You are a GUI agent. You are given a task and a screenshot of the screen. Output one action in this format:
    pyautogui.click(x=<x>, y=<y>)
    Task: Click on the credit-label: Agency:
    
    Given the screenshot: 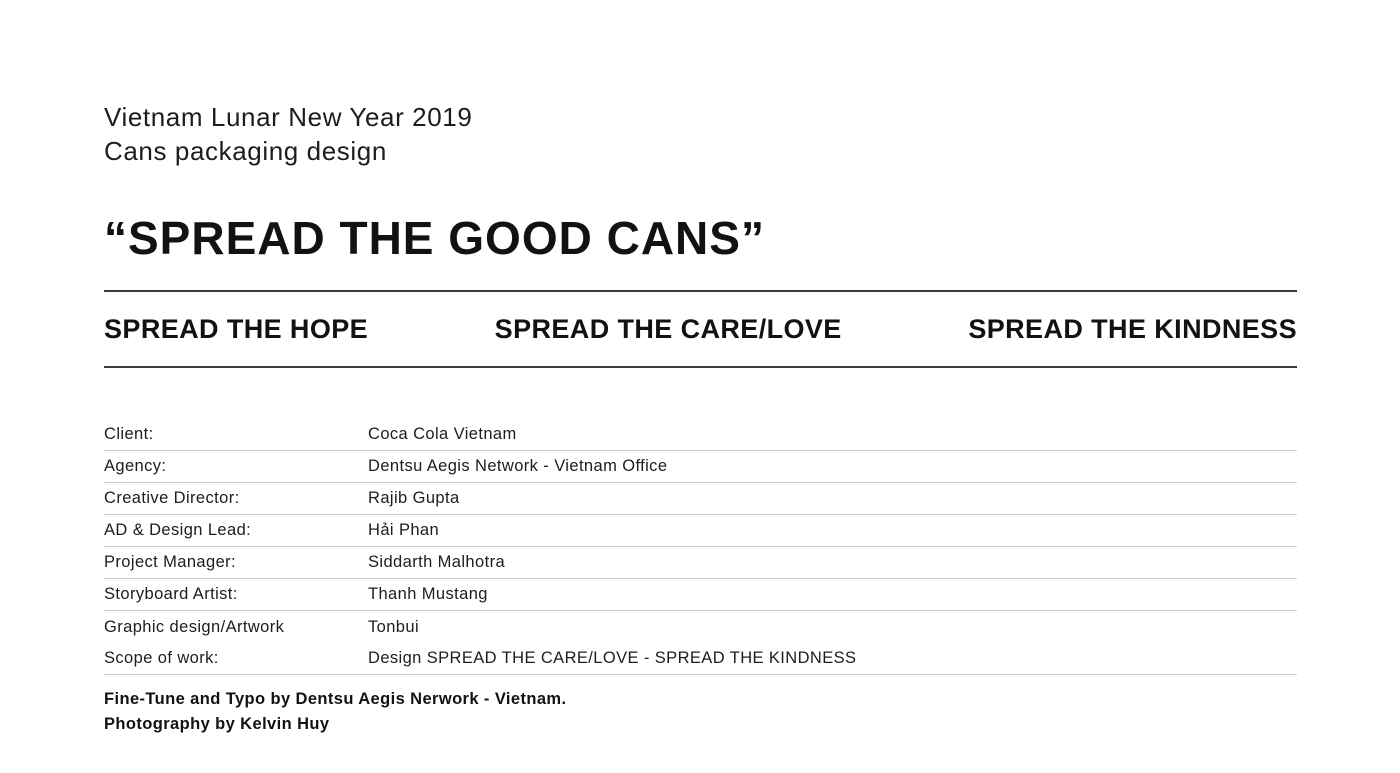 What is the action you would take?
    pyautogui.click(x=135, y=466)
    